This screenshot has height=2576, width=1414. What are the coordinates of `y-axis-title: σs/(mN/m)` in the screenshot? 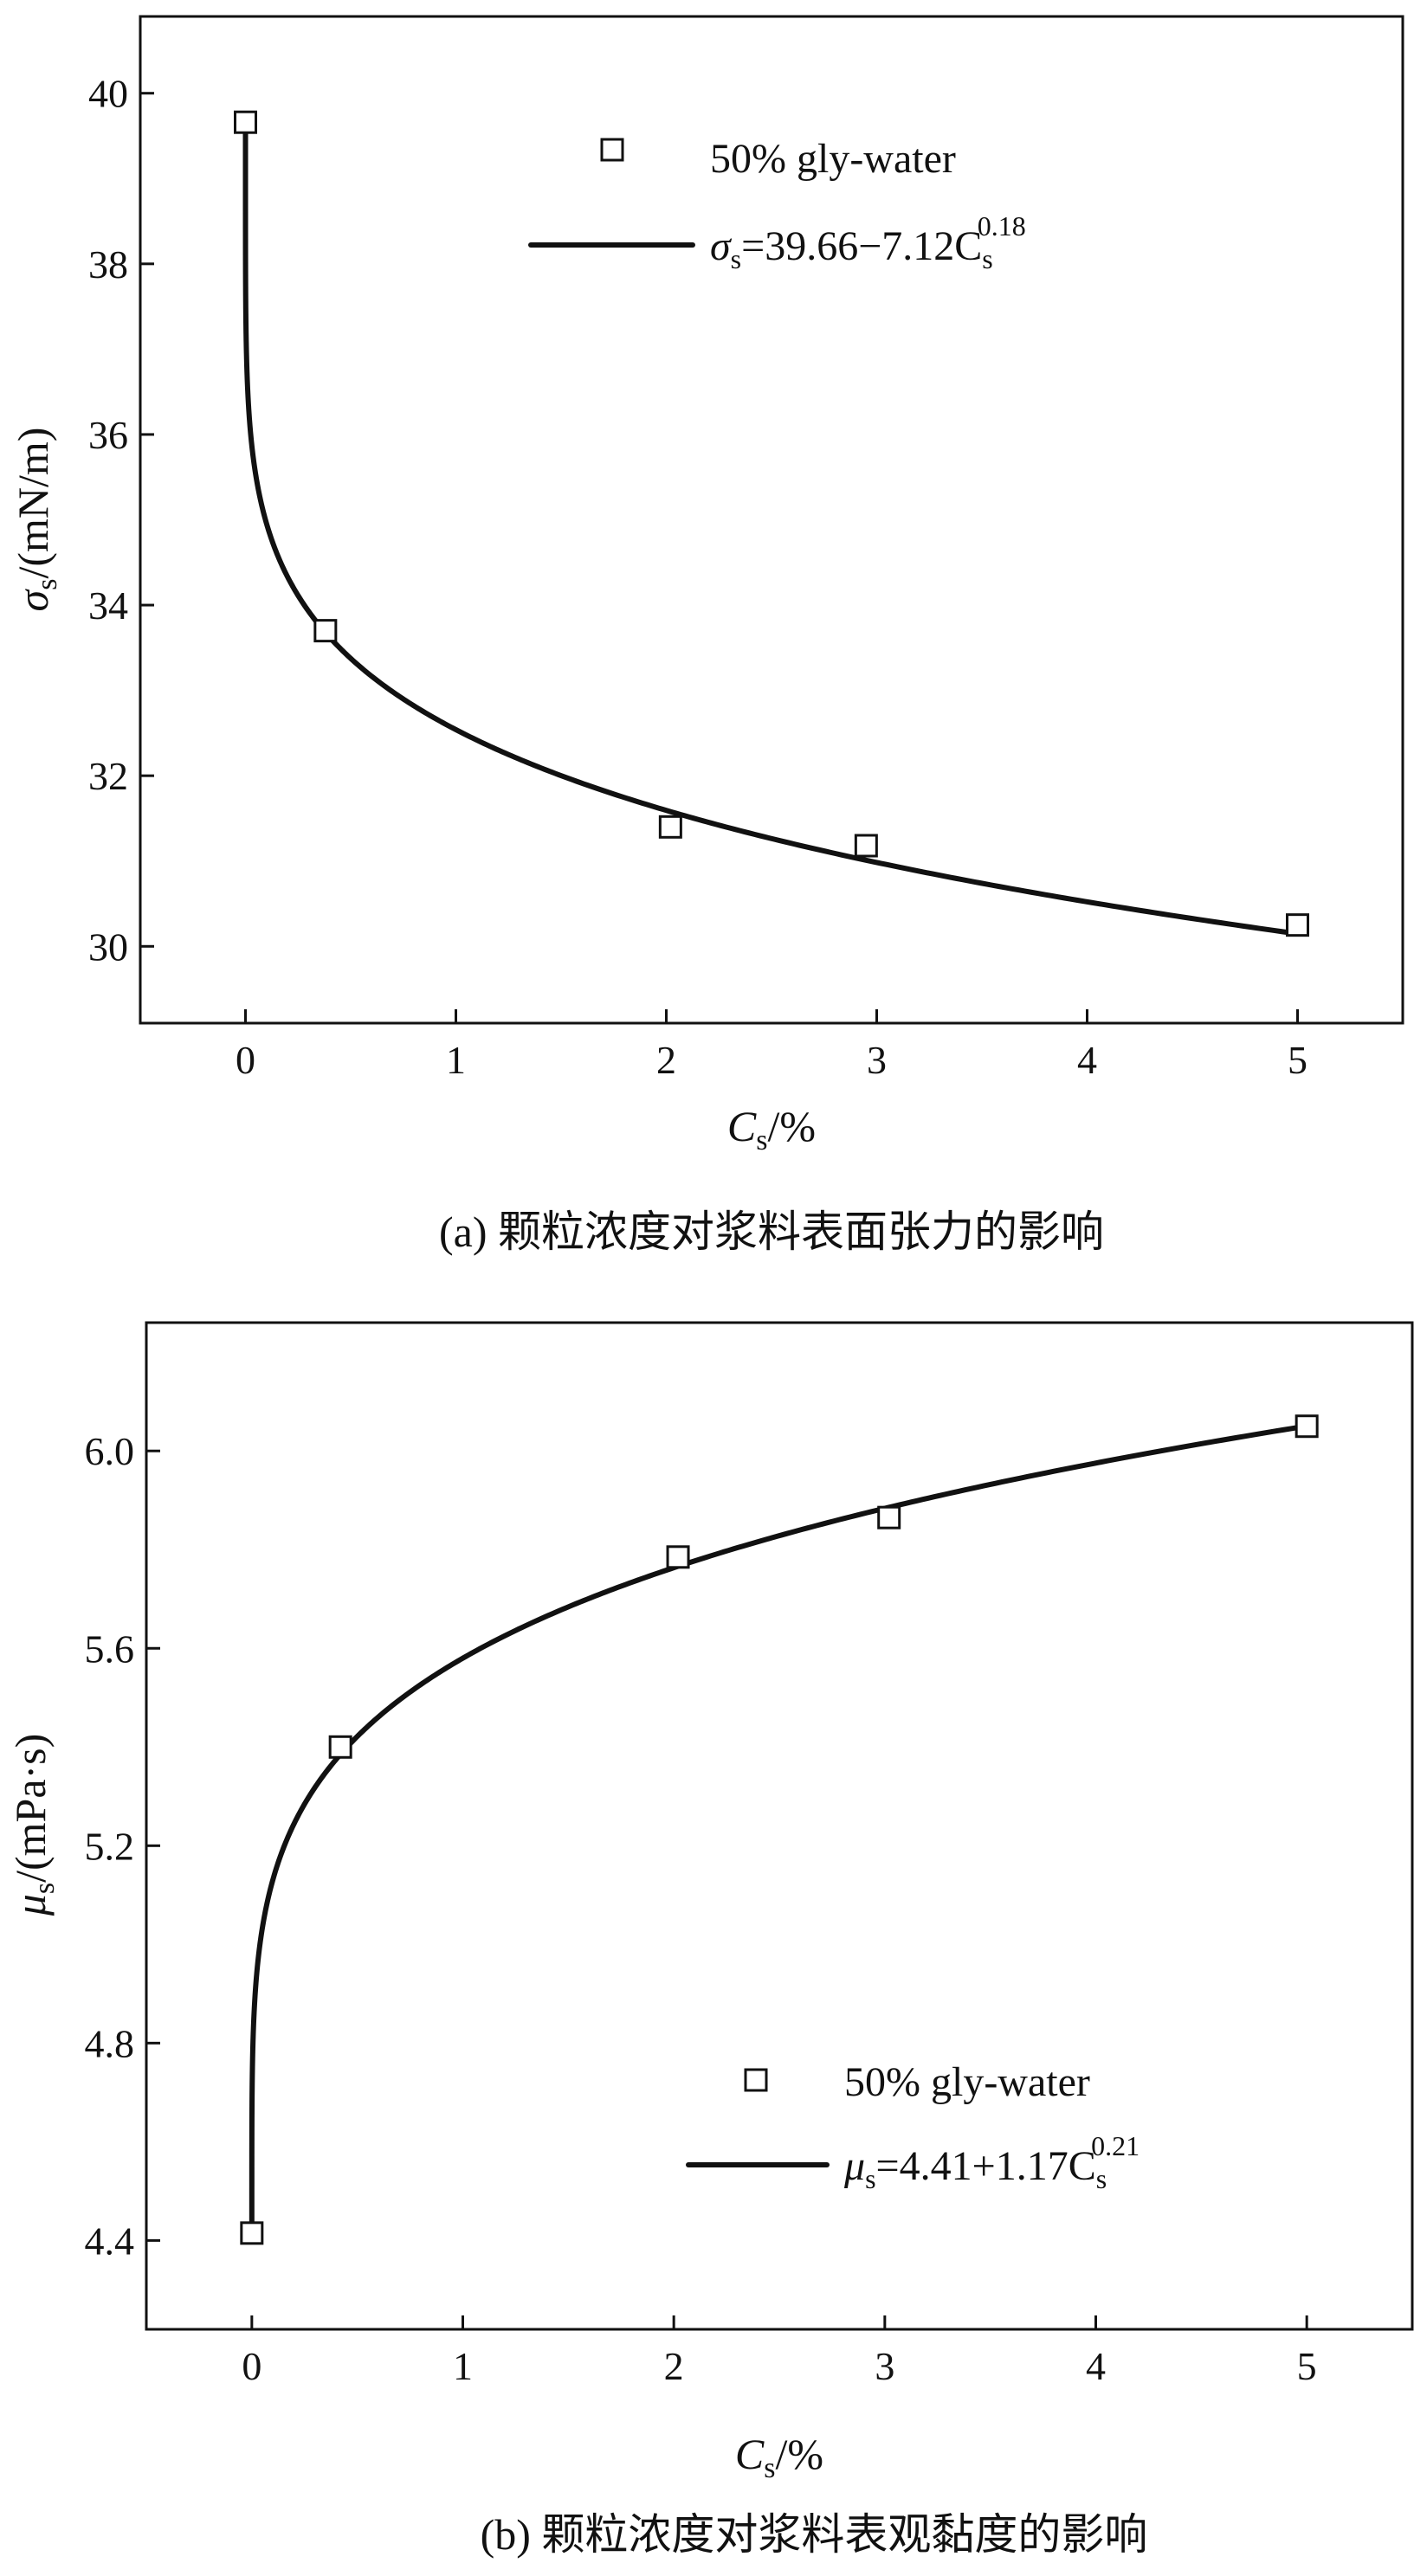 It's located at (36, 520).